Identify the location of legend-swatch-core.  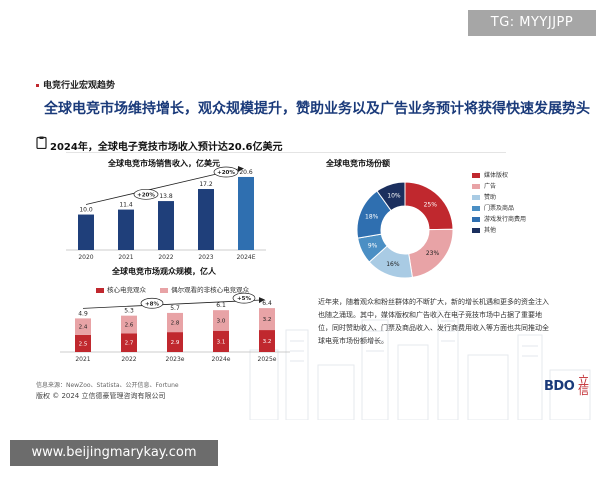
(100, 290).